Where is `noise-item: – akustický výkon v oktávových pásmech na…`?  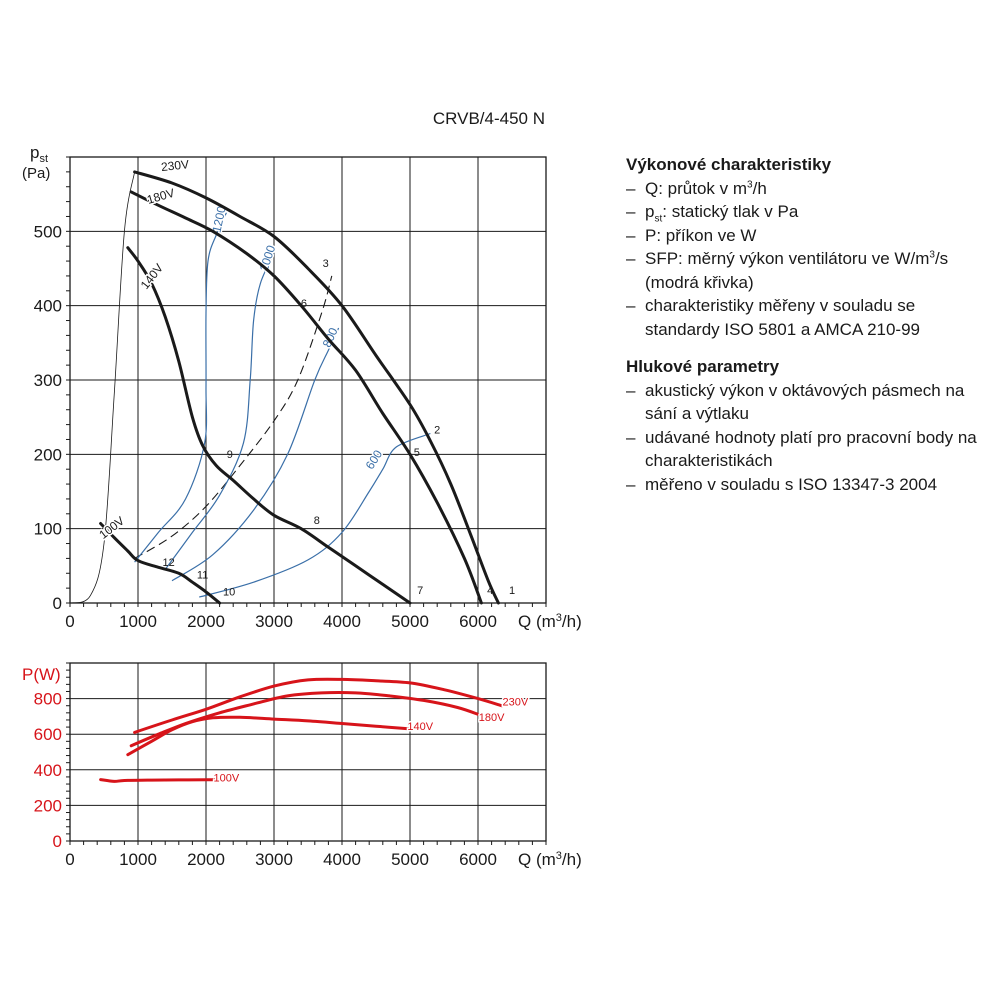
noise-item: – akustický výkon v oktávových pásmech na… is located at coordinates (795, 402).